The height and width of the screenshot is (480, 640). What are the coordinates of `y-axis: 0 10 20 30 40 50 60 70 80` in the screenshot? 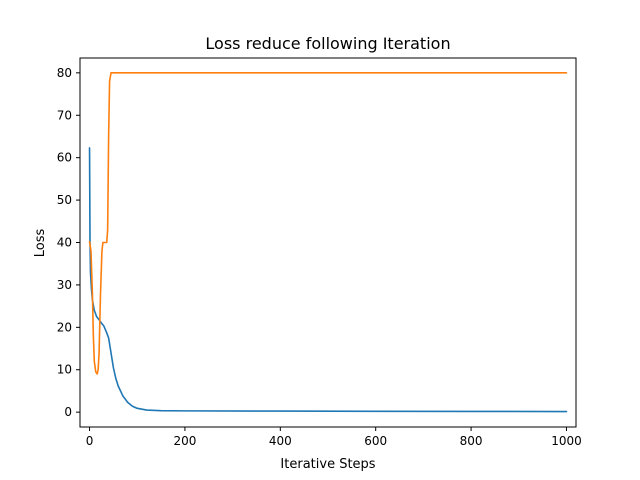 It's located at (68, 242).